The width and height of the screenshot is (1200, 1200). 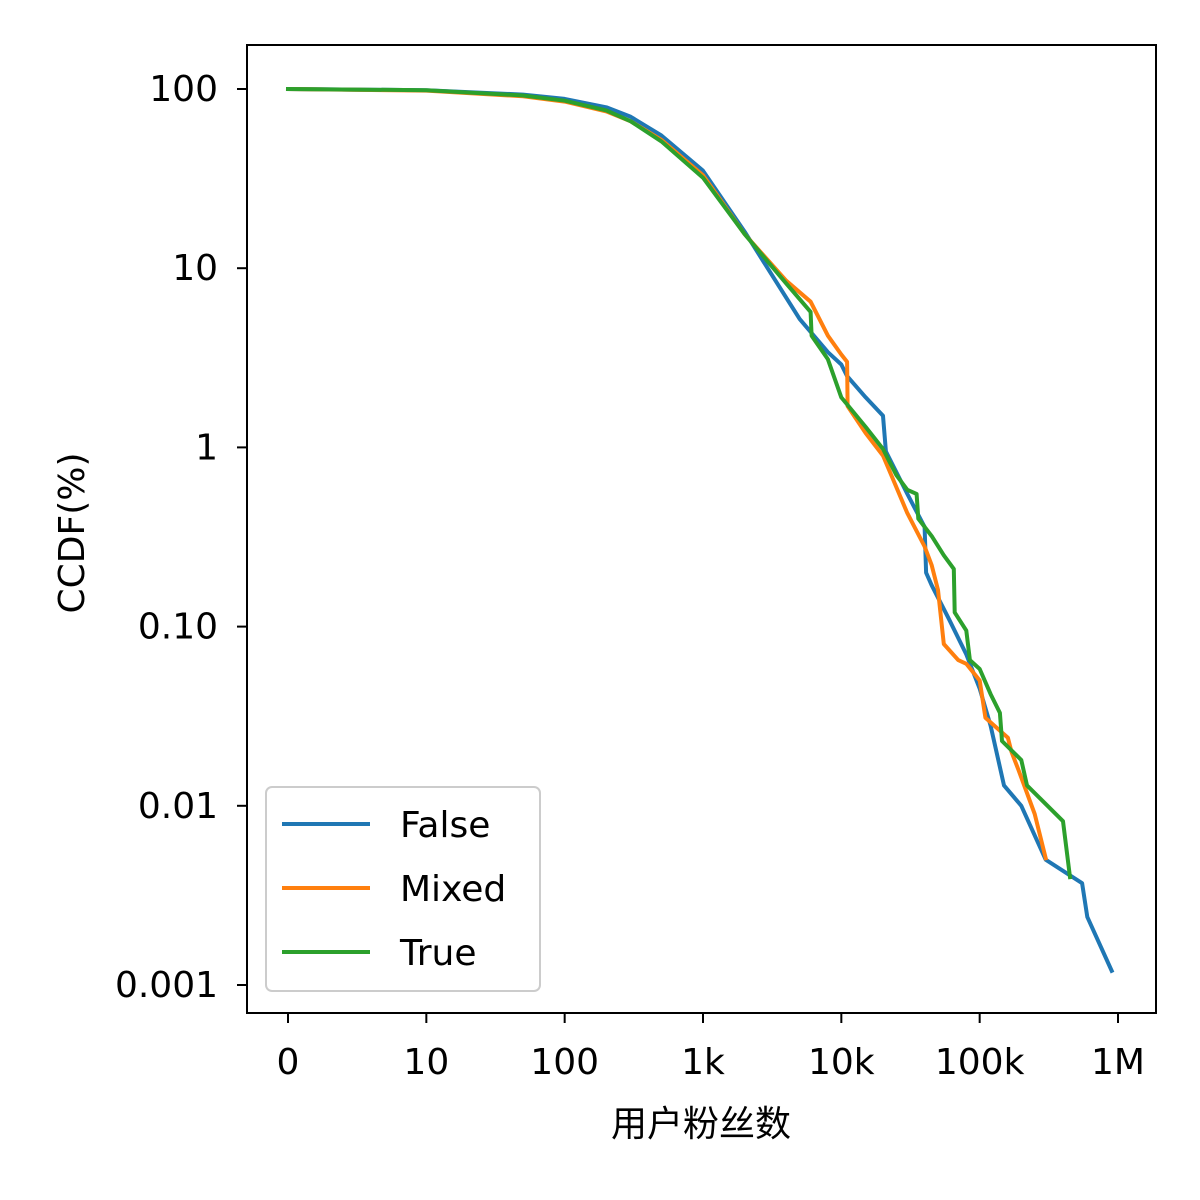 I want to click on y-tick-label: 0.01, so click(x=178, y=806).